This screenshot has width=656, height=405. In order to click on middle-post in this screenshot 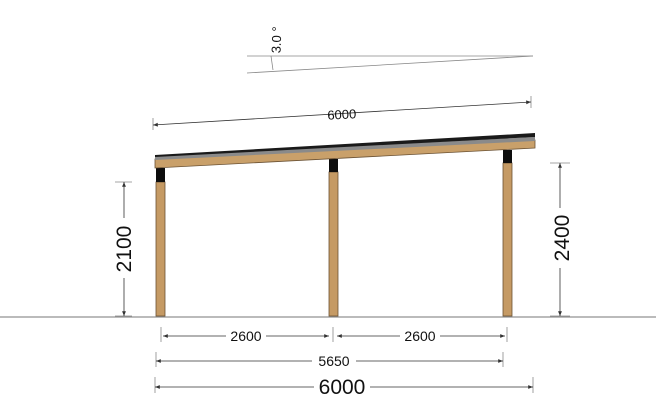, I will do `click(333, 244)`.